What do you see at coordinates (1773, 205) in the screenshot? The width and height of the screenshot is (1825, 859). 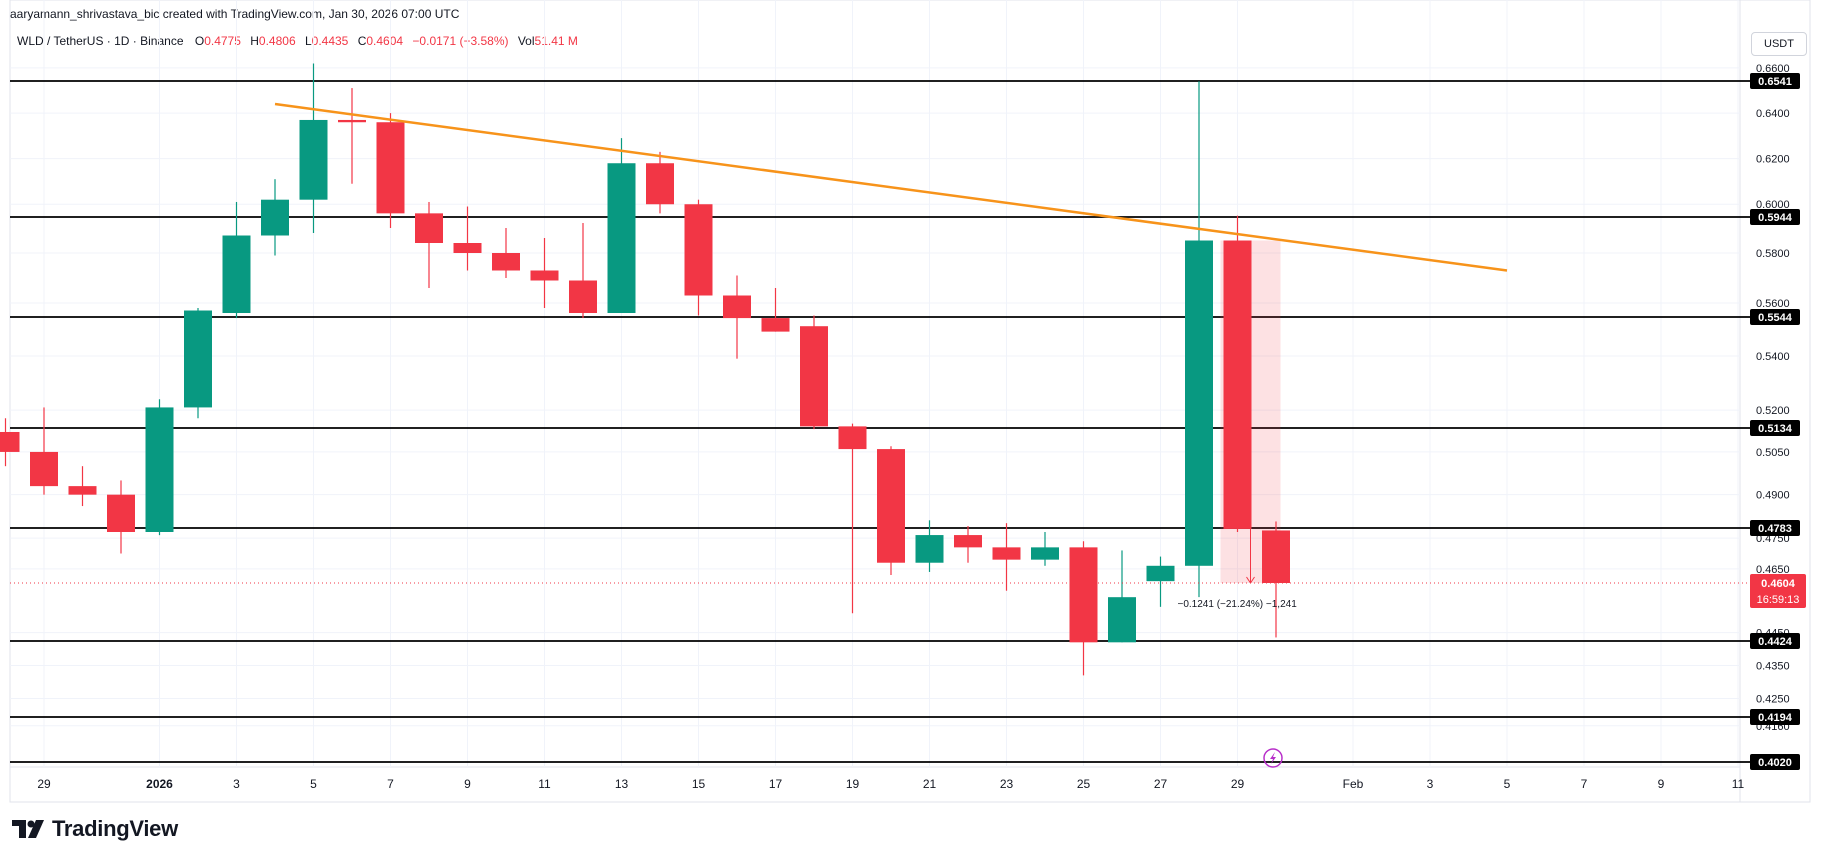 I see `y-tick-label: 0.6000` at bounding box center [1773, 205].